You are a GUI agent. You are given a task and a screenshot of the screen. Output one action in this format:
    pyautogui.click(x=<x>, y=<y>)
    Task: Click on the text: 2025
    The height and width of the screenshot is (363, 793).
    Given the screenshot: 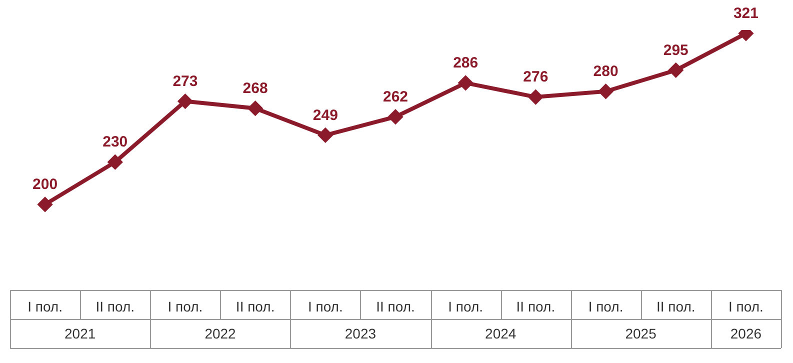 What is the action you would take?
    pyautogui.click(x=641, y=333)
    